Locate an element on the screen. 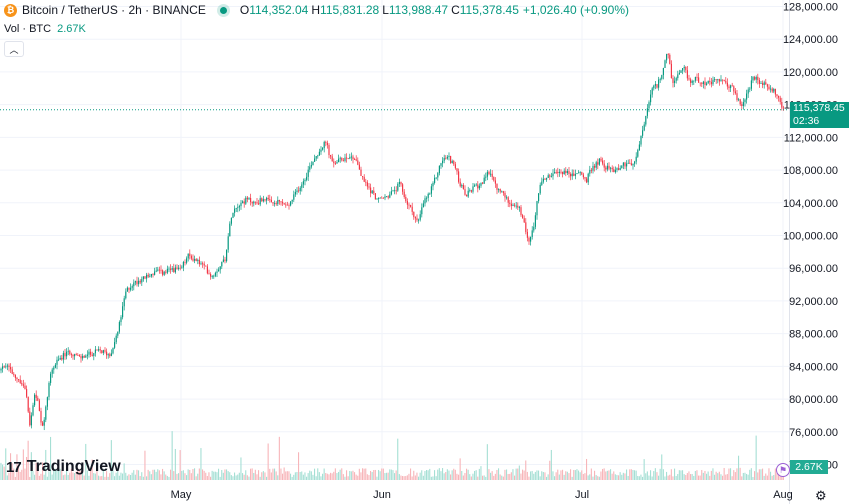 The width and height of the screenshot is (849, 504). collapse-chevron-icon: ︿ is located at coordinates (14, 49).